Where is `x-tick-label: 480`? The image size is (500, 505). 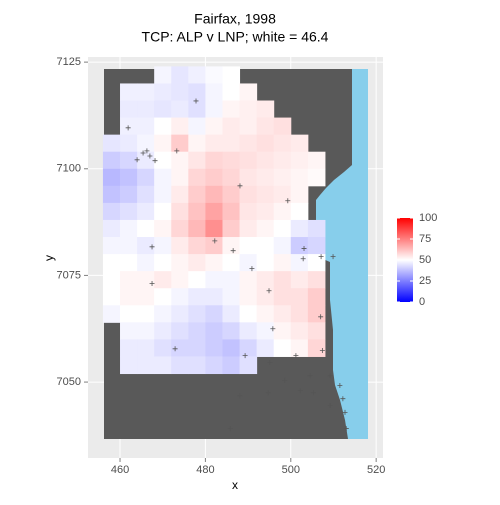 x-tick-label: 480 is located at coordinates (205, 470).